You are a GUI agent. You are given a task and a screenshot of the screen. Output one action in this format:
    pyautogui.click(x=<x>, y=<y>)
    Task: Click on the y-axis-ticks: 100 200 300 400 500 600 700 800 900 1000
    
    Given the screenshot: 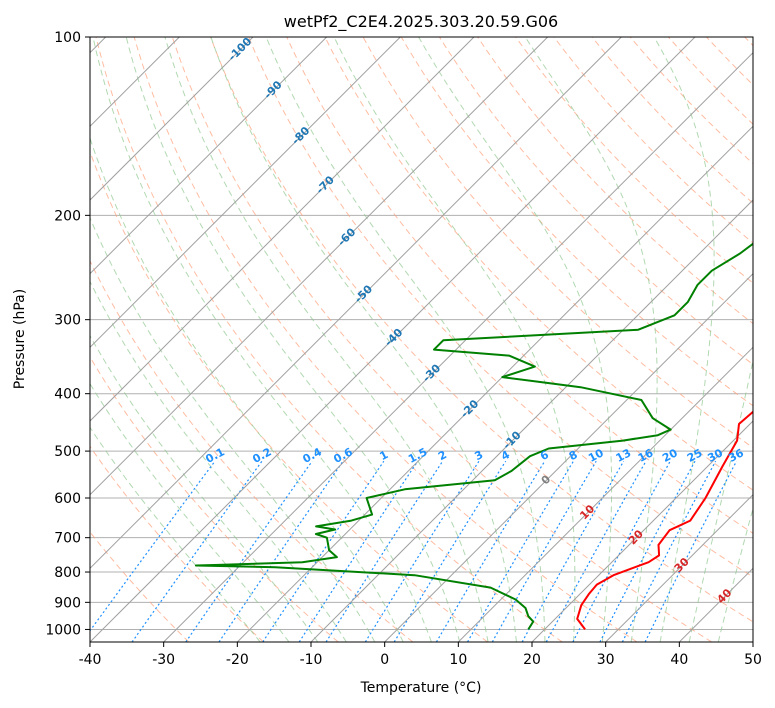 What is the action you would take?
    pyautogui.click(x=67, y=334)
    